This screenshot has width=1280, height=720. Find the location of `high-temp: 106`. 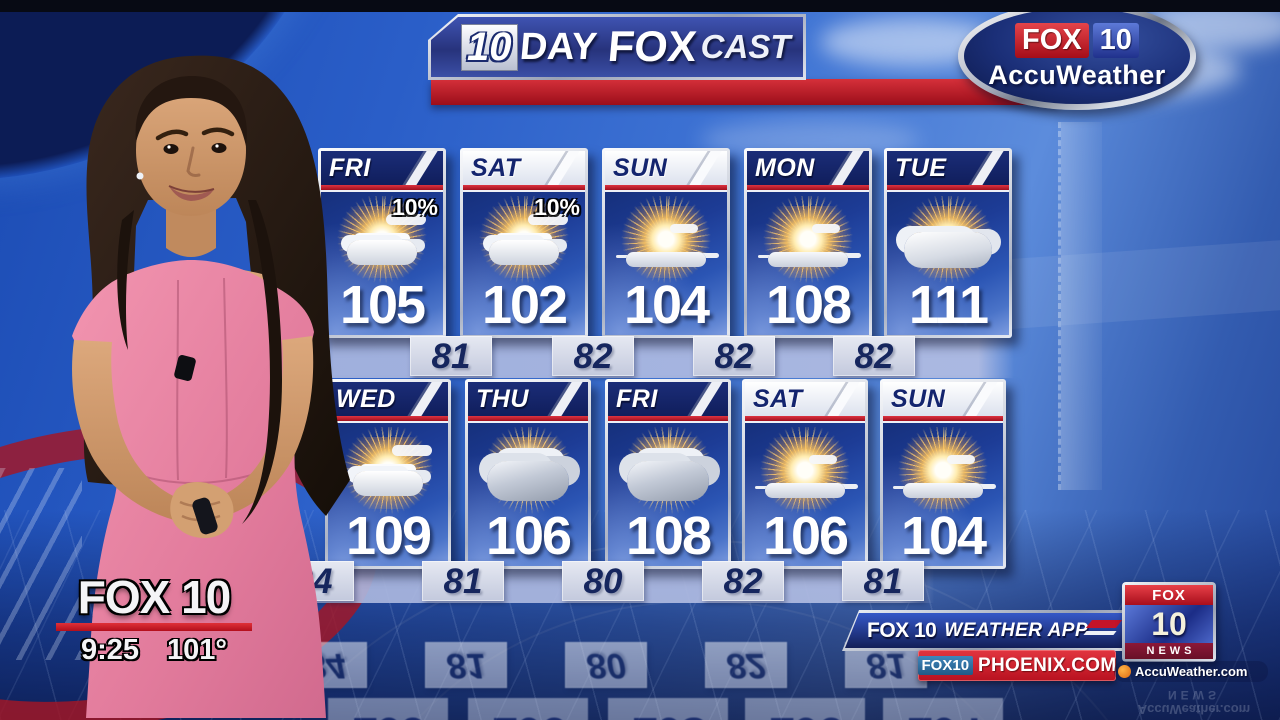

high-temp: 106 is located at coordinates (805, 536).